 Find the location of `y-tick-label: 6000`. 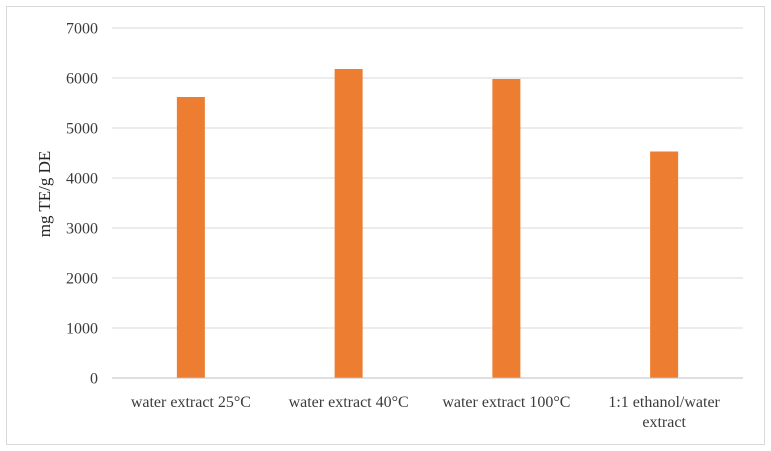

y-tick-label: 6000 is located at coordinates (82, 79).